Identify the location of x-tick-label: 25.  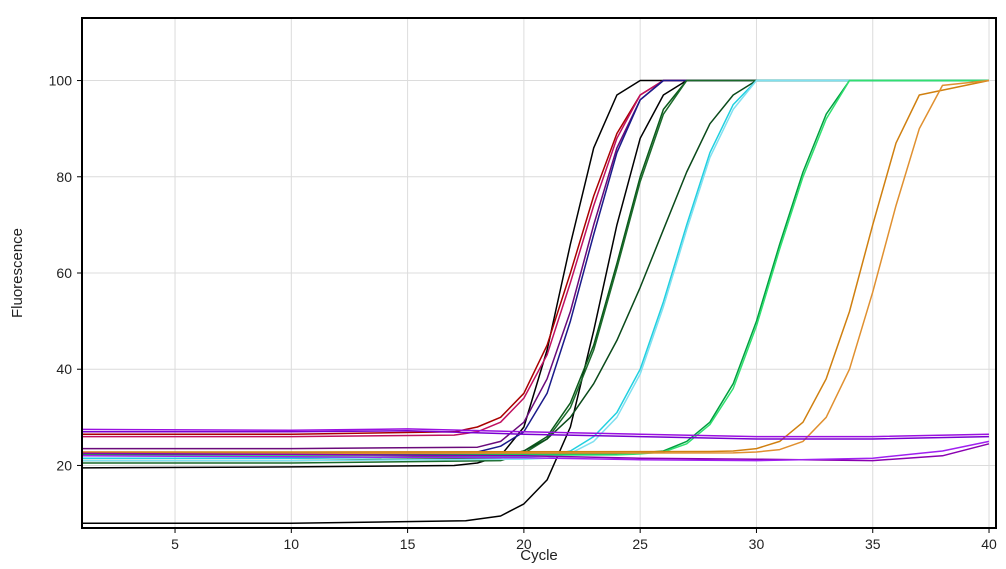
(640, 544).